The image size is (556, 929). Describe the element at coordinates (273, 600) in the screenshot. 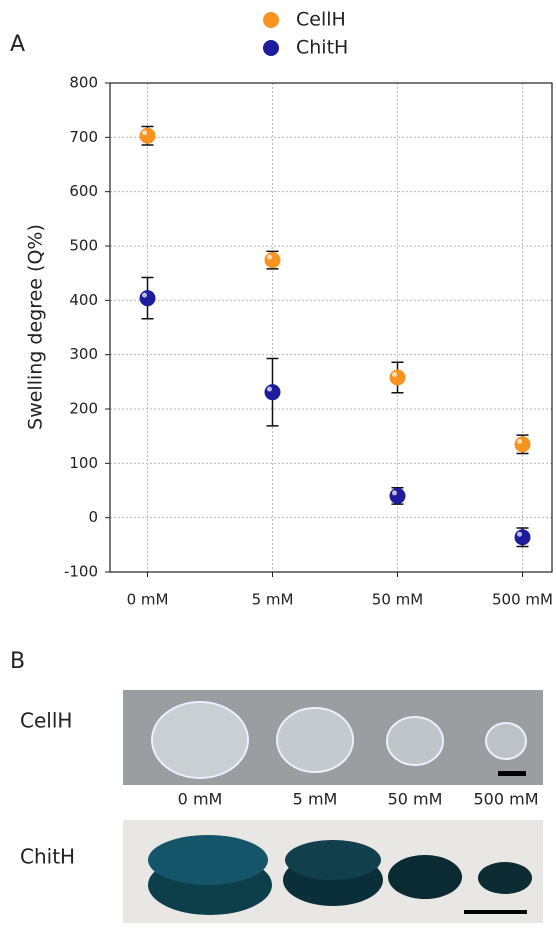

I see `x-tick-label: 5 mM` at that location.